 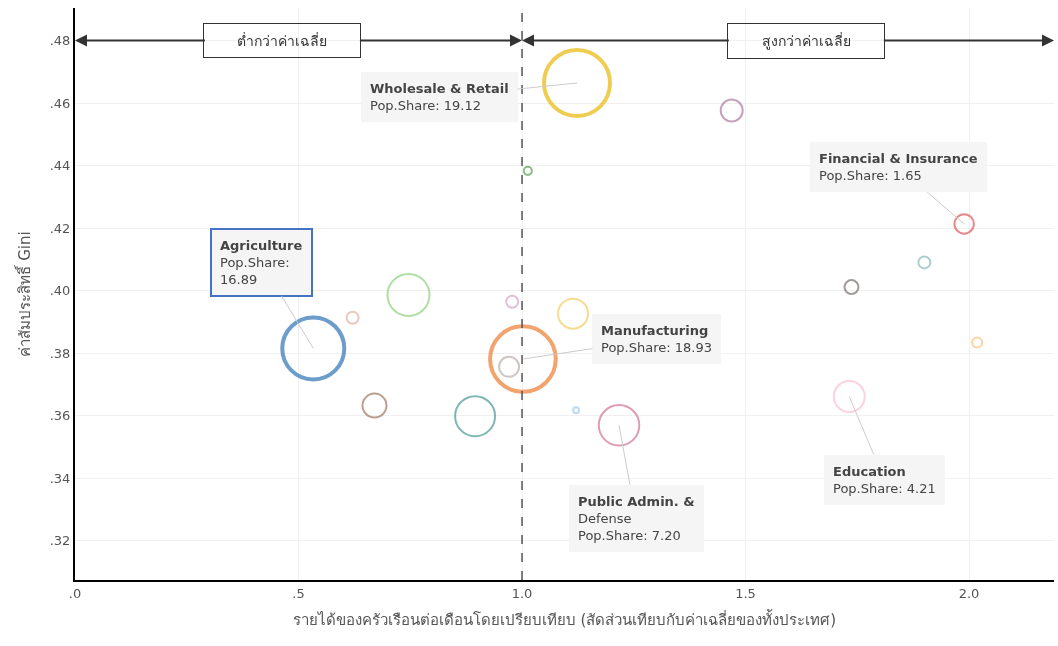 What do you see at coordinates (806, 41) in the screenshot?
I see `annotation: สูงกว่าค่าเฉลี่ย` at bounding box center [806, 41].